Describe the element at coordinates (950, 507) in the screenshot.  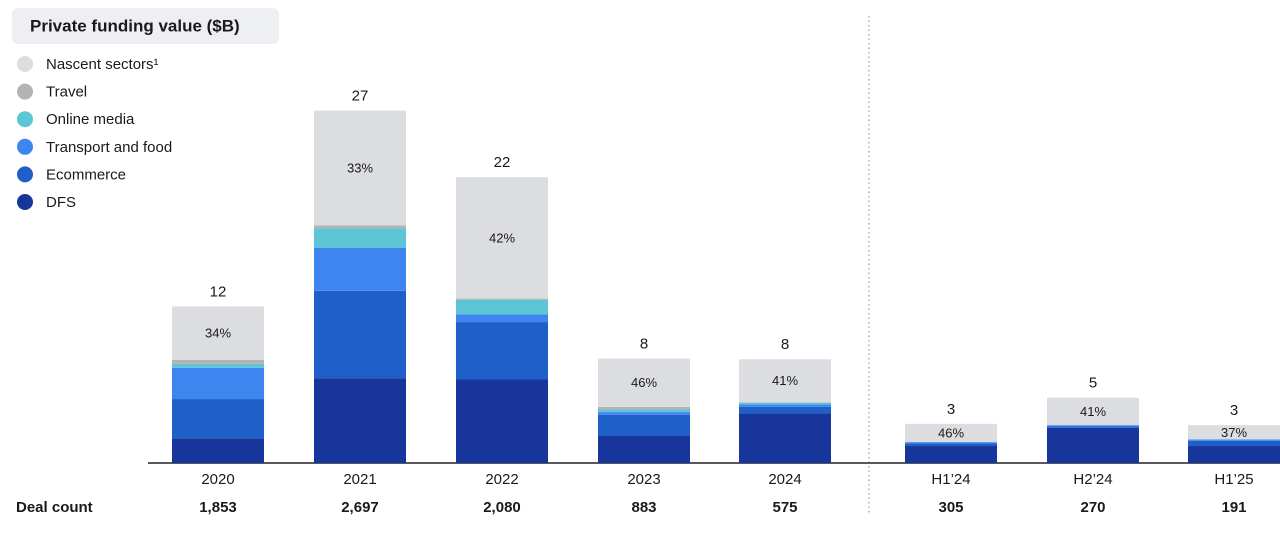
I see `deal-count: 305` at that location.